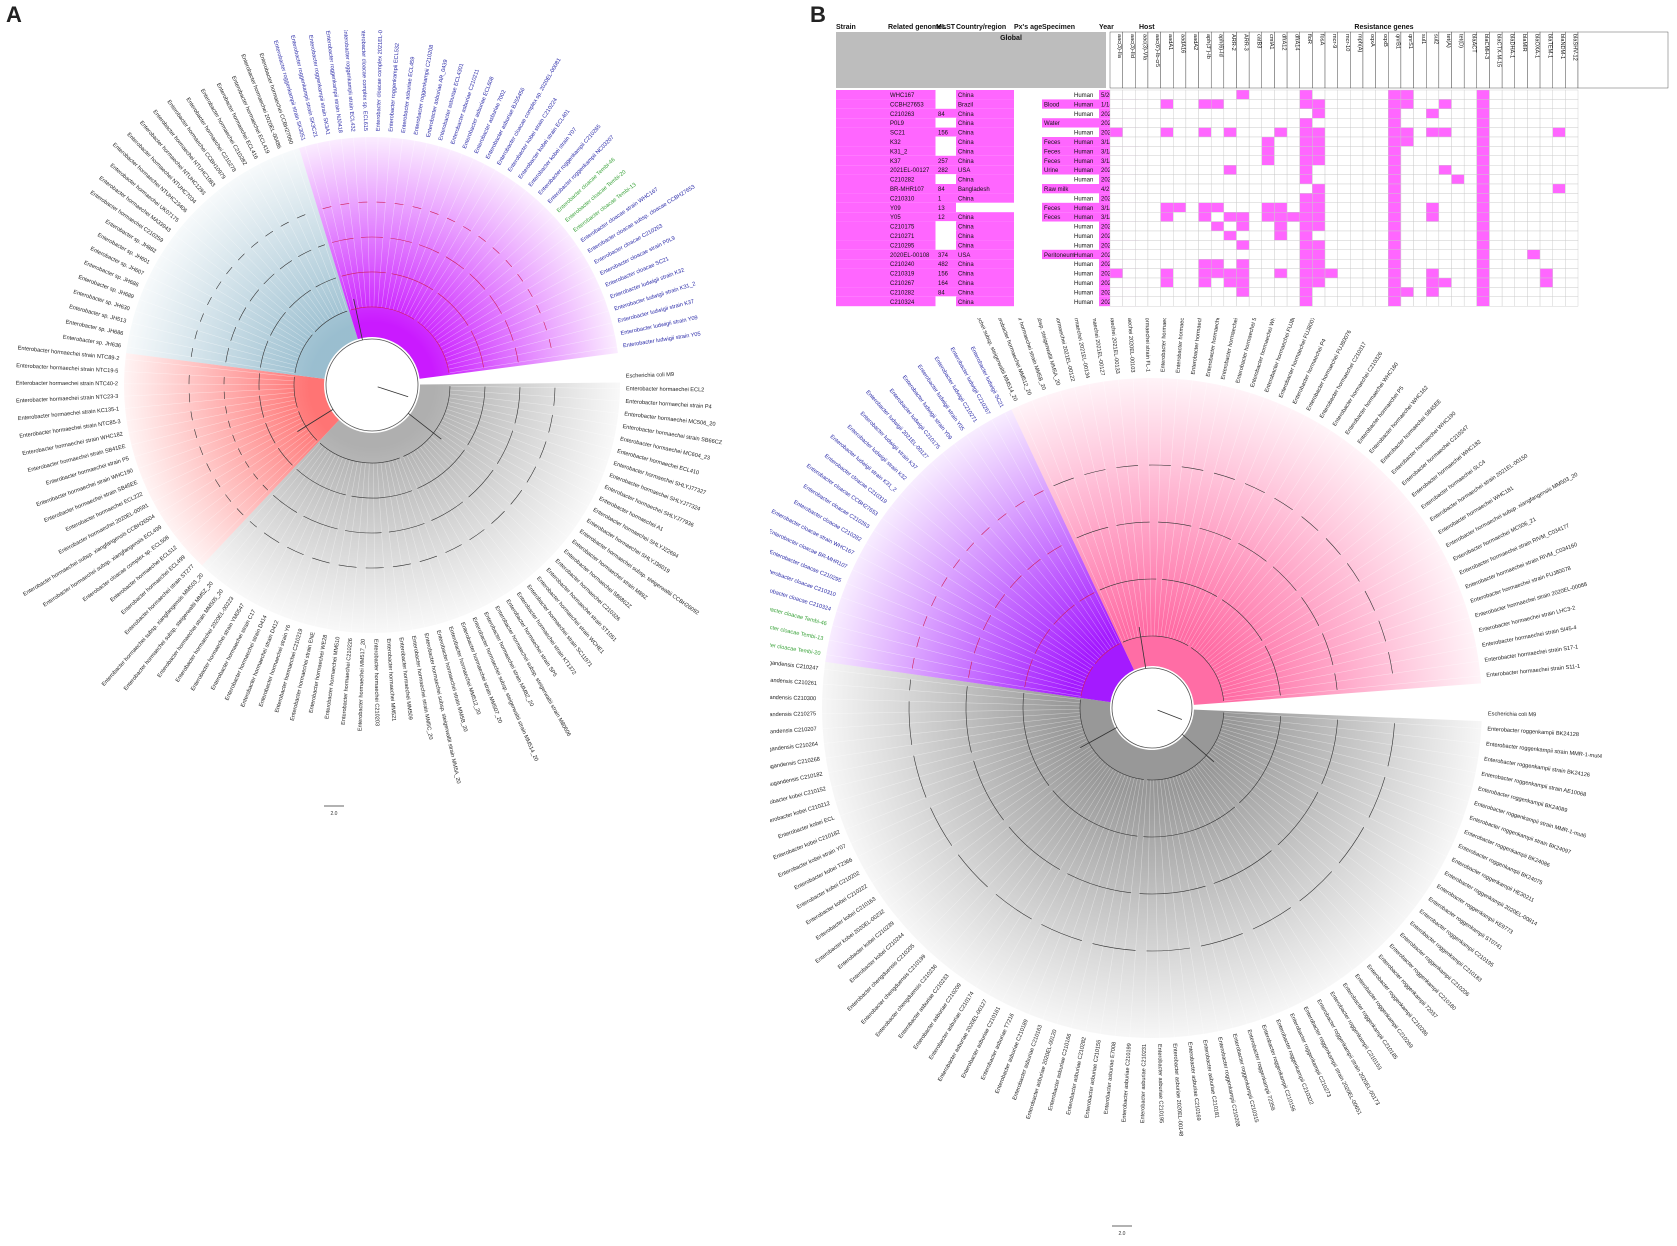  Describe the element at coordinates (1052, 218) in the screenshot. I see `specimen-label: Feces` at that location.